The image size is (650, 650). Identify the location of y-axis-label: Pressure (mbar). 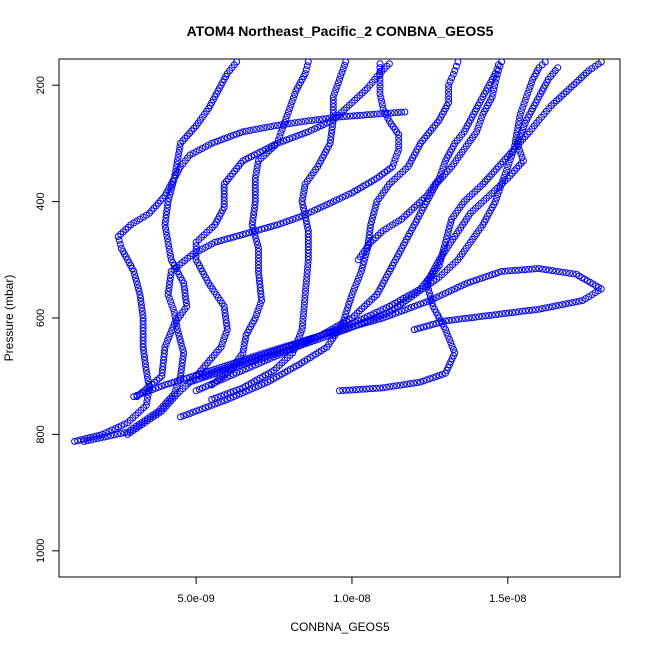
(9, 318).